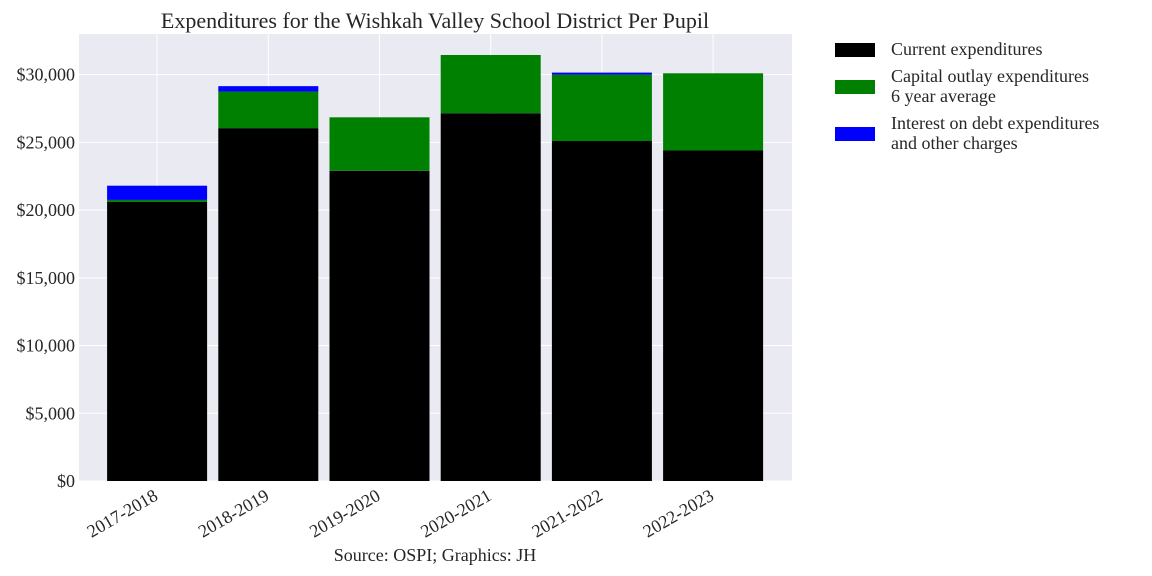  Describe the element at coordinates (46, 75) in the screenshot. I see `y-tick-label: $30,000` at that location.